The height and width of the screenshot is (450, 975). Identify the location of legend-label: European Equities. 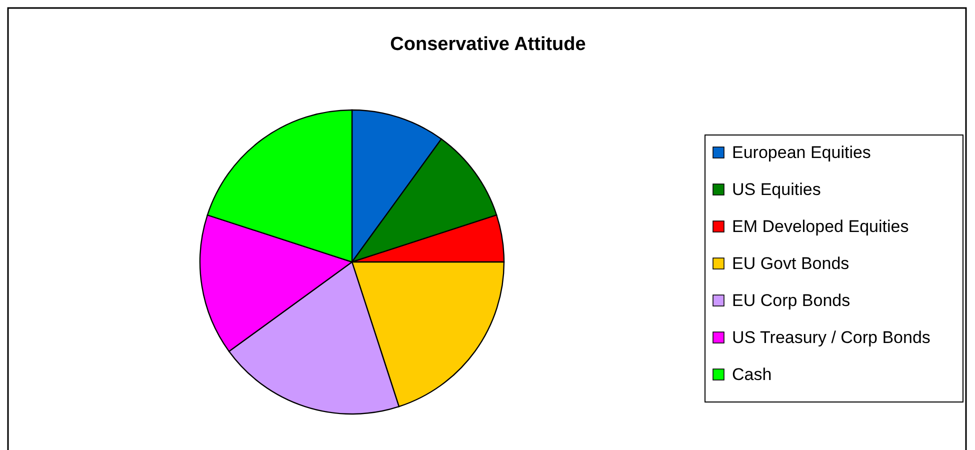
(801, 152).